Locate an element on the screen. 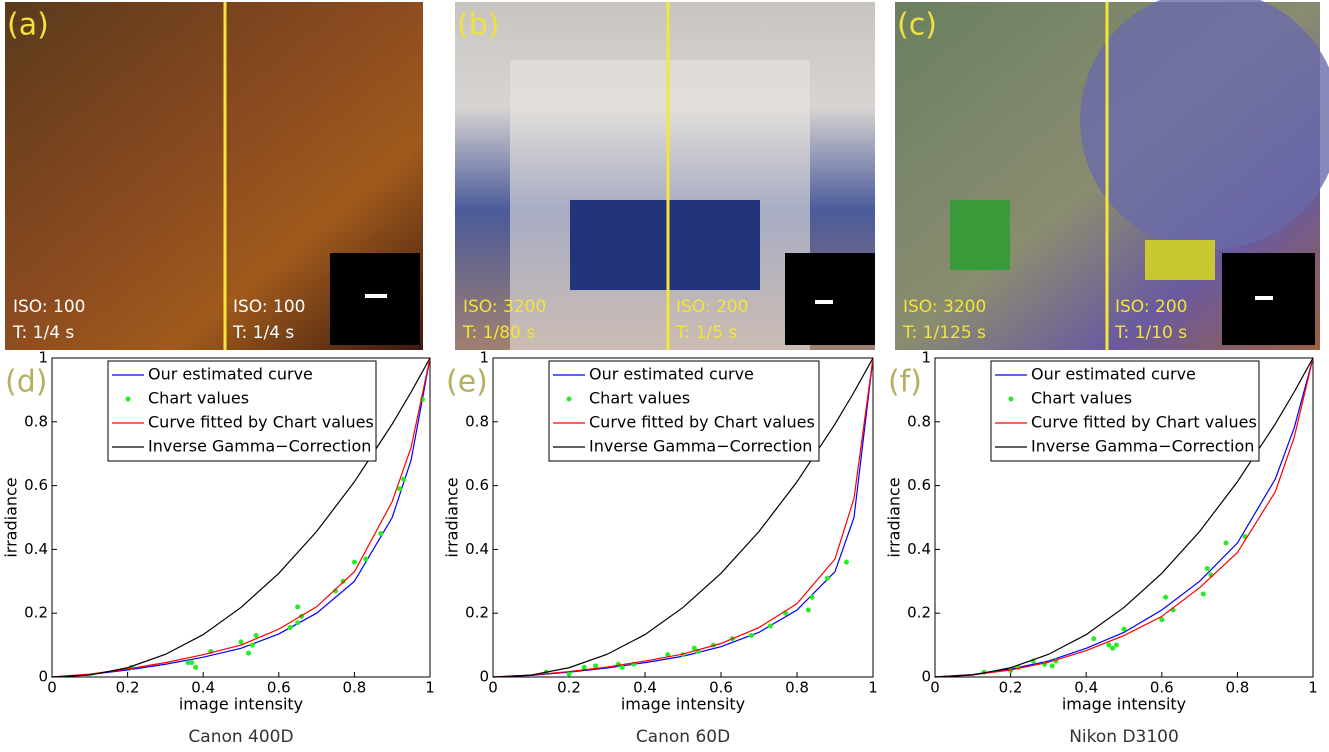 The height and width of the screenshot is (752, 1329). caption: Canon 60D is located at coordinates (683, 737).